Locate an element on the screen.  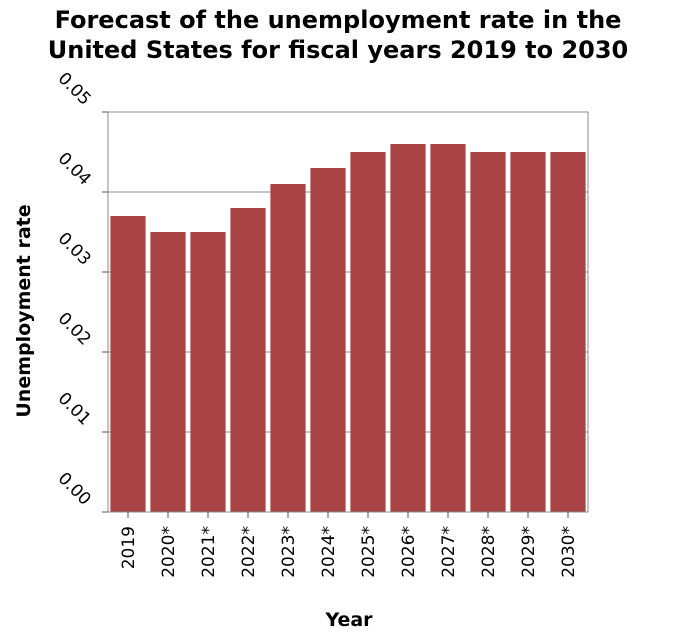
x-tick-label: 2020* is located at coordinates (169, 552).